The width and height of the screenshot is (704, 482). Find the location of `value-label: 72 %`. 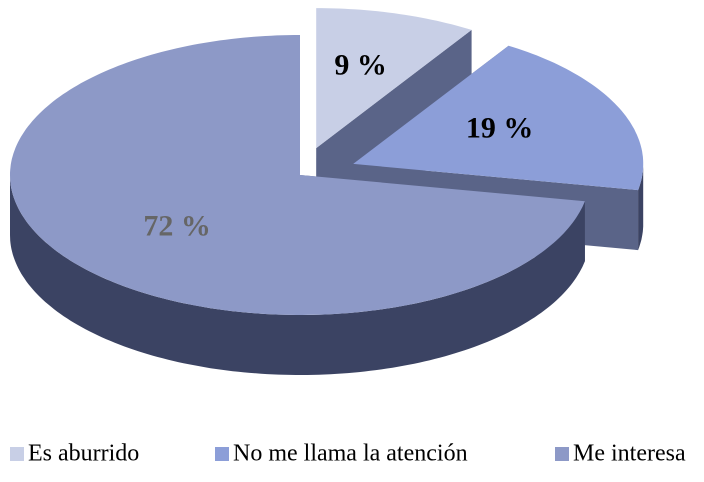

value-label: 72 % is located at coordinates (177, 225).